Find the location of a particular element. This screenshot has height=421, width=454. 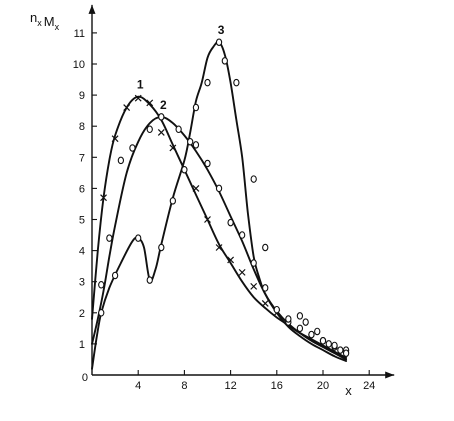

x-tick-label: 12 is located at coordinates (230, 386).